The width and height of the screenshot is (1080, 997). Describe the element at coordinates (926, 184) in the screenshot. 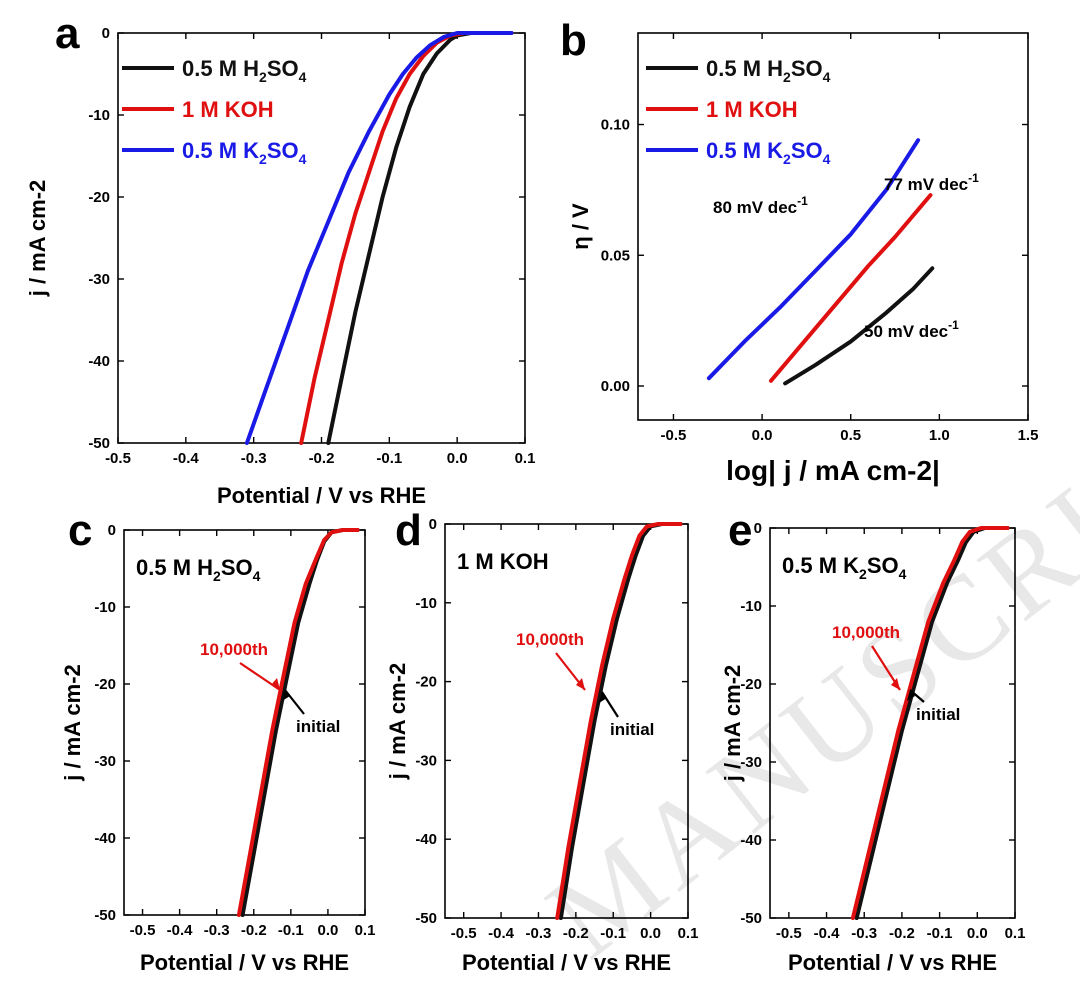

I see `slope-text: 77 mV dec` at that location.